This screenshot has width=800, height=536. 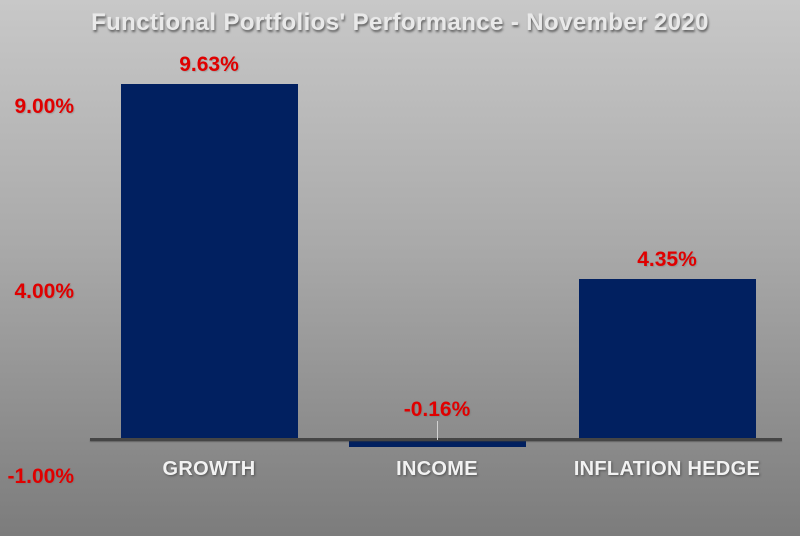 What do you see at coordinates (437, 443) in the screenshot?
I see `bar-income` at bounding box center [437, 443].